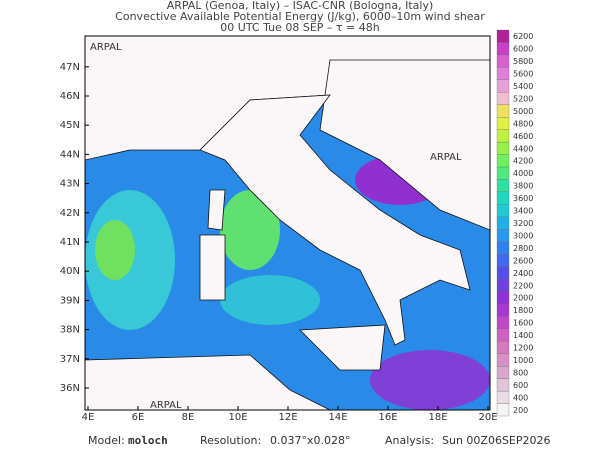 This screenshot has height=450, width=600. What do you see at coordinates (523, 74) in the screenshot?
I see `colorbar-label: 5600` at bounding box center [523, 74].